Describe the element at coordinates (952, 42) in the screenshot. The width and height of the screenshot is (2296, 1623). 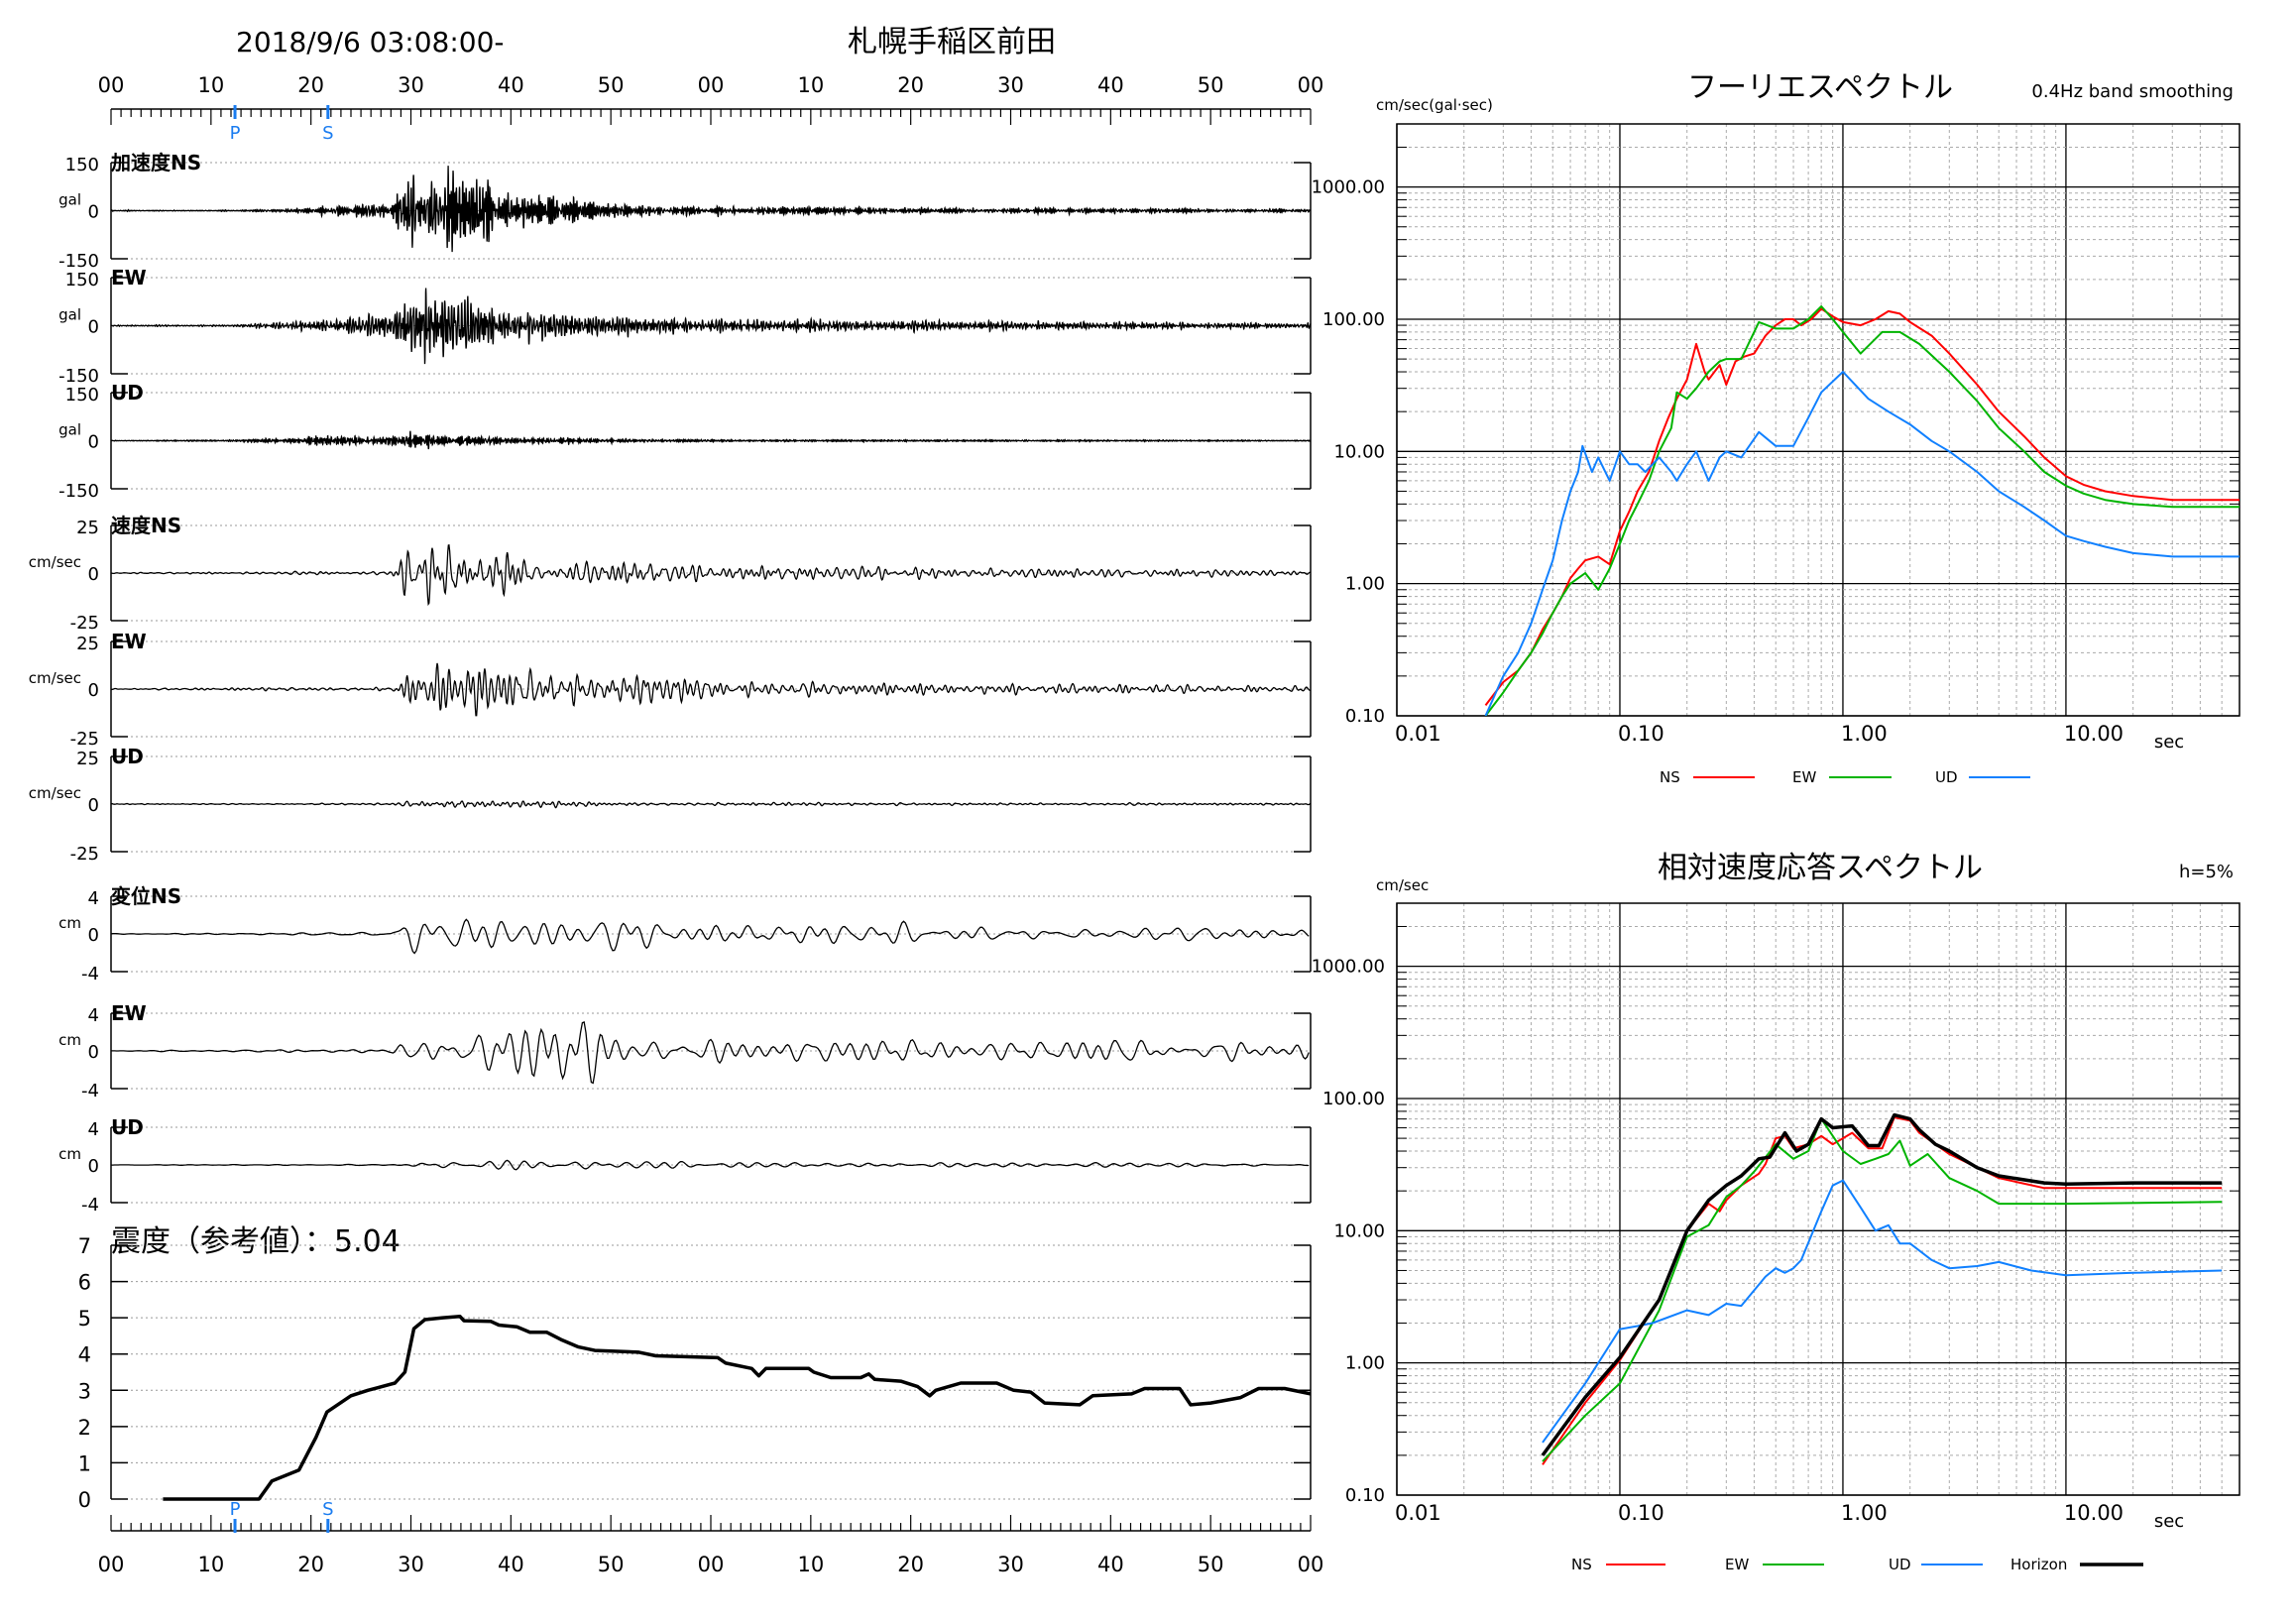
I see `station-name: 札幌手稲区前田` at that location.